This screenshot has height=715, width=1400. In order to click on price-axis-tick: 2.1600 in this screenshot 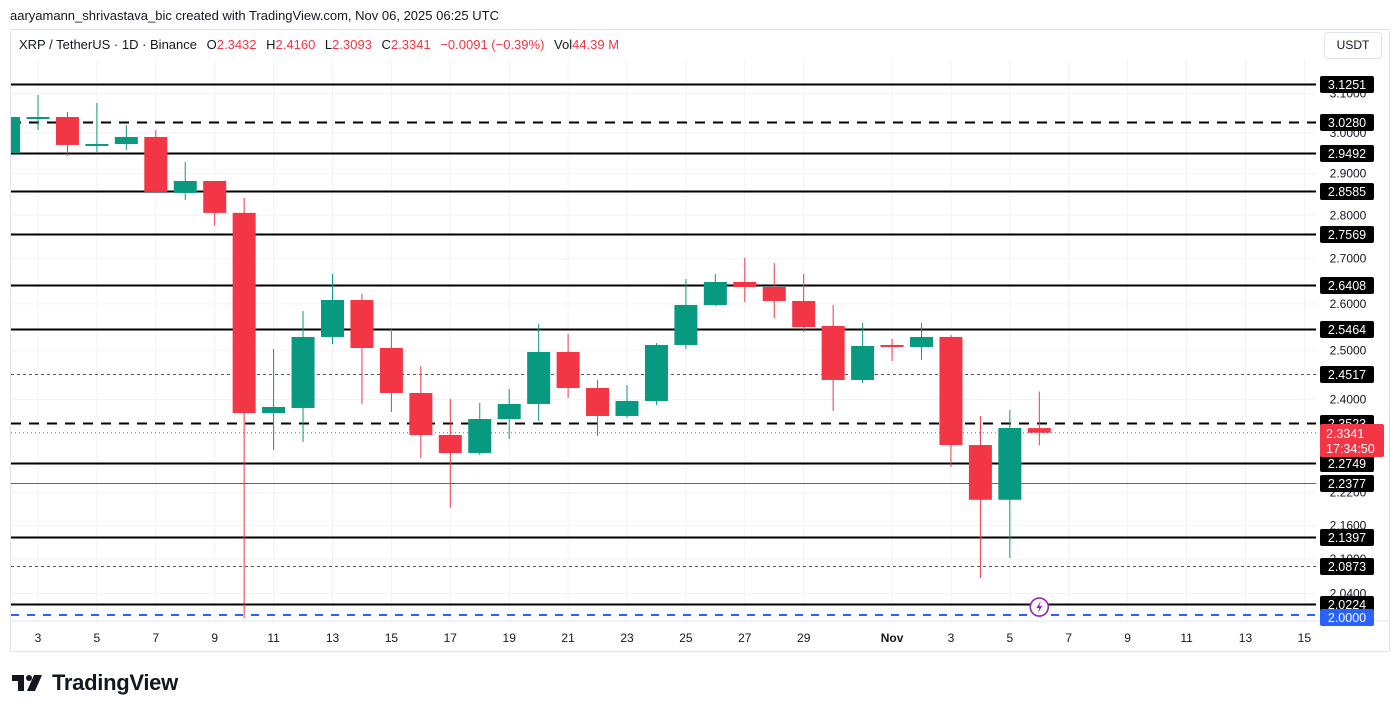, I will do `click(1348, 525)`.